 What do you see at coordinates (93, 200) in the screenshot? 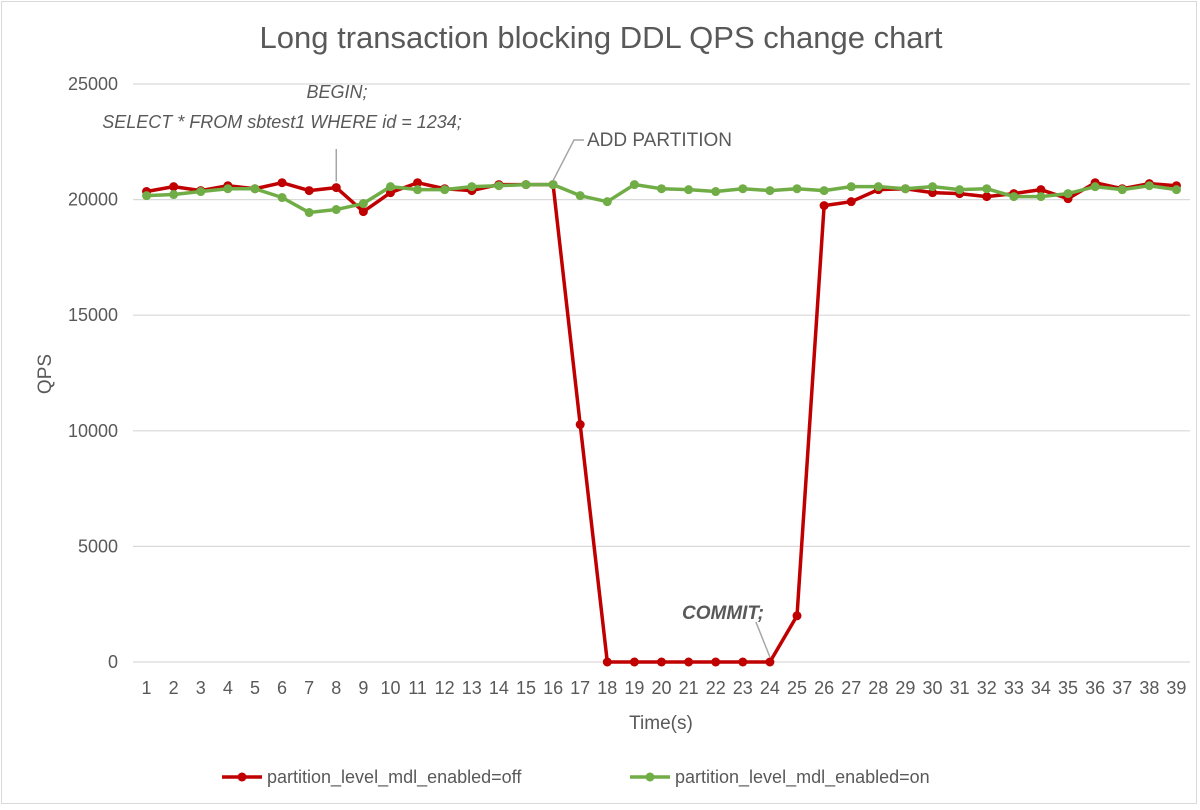
I see `y-tick-label: 20000` at bounding box center [93, 200].